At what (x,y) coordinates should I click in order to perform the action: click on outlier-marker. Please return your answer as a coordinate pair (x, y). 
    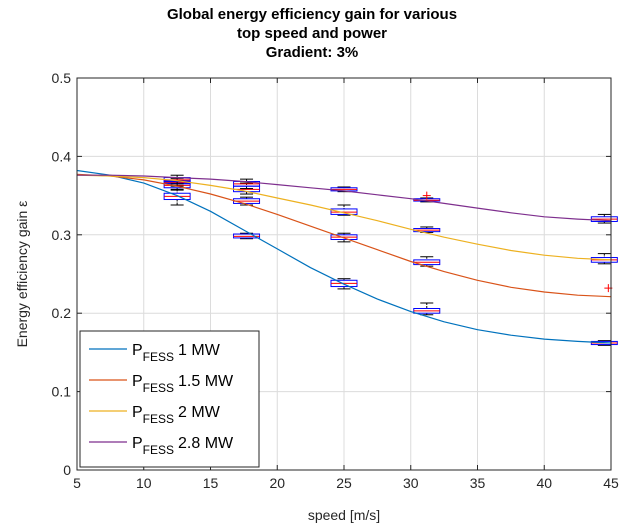
    Looking at the image, I should click on (426, 195).